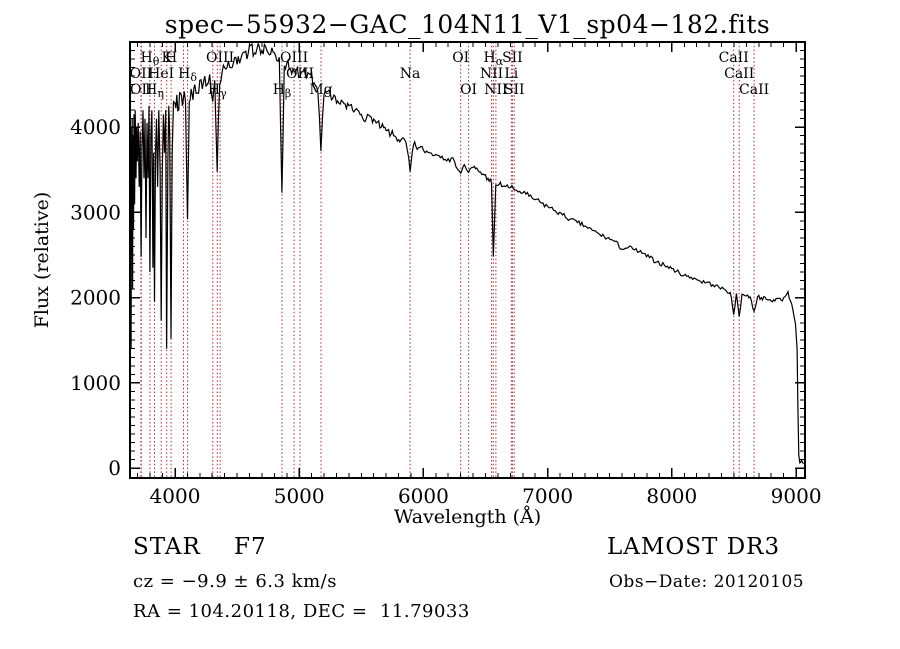 Image resolution: width=900 pixels, height=649 pixels. I want to click on svg-text: 2000, so click(95, 298).